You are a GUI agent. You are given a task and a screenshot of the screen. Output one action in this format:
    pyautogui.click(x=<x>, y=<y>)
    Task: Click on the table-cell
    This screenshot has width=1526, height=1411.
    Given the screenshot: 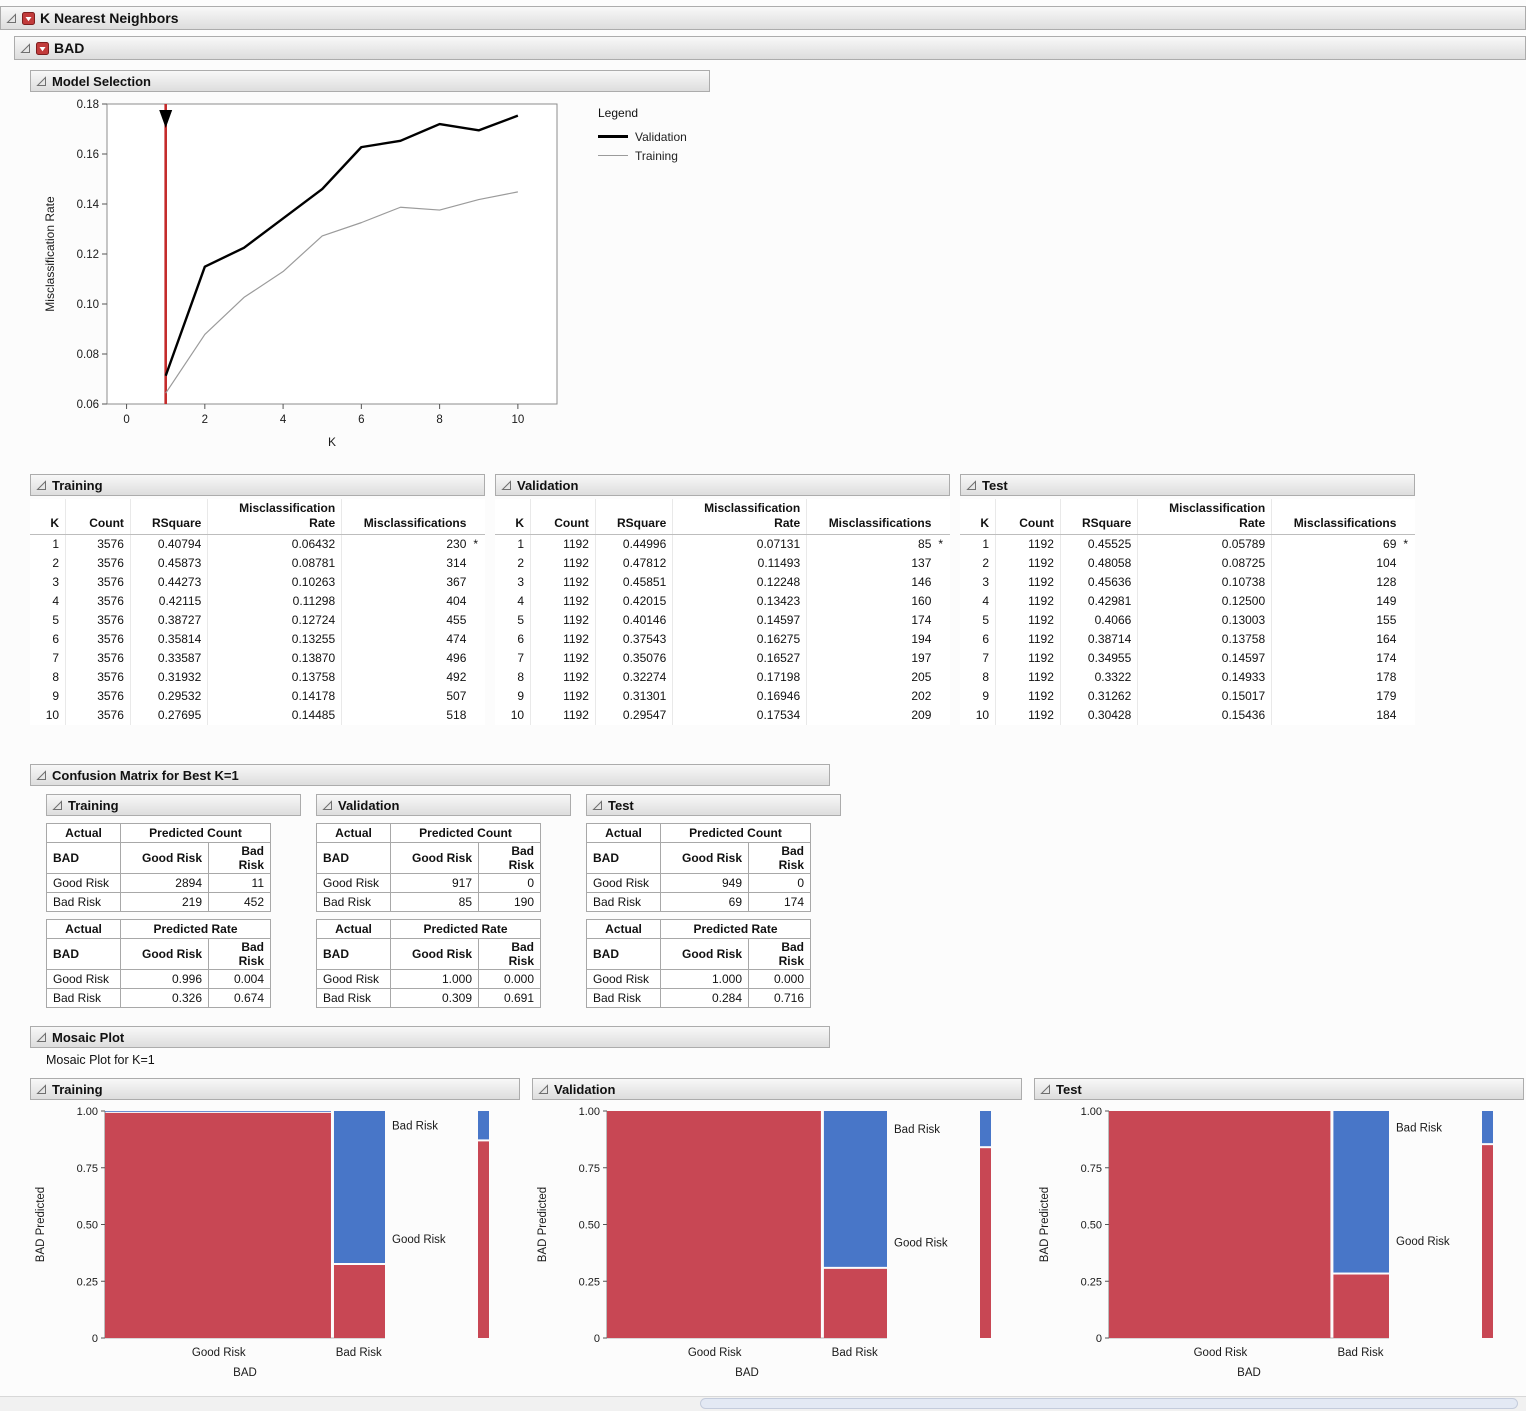 What is the action you would take?
    pyautogui.click(x=943, y=601)
    